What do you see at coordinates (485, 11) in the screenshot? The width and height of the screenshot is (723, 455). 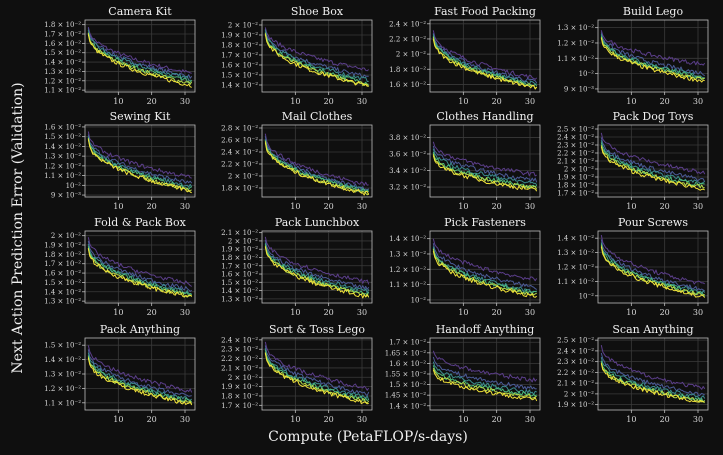 I see `subplot-title: Fast Food Packing` at bounding box center [485, 11].